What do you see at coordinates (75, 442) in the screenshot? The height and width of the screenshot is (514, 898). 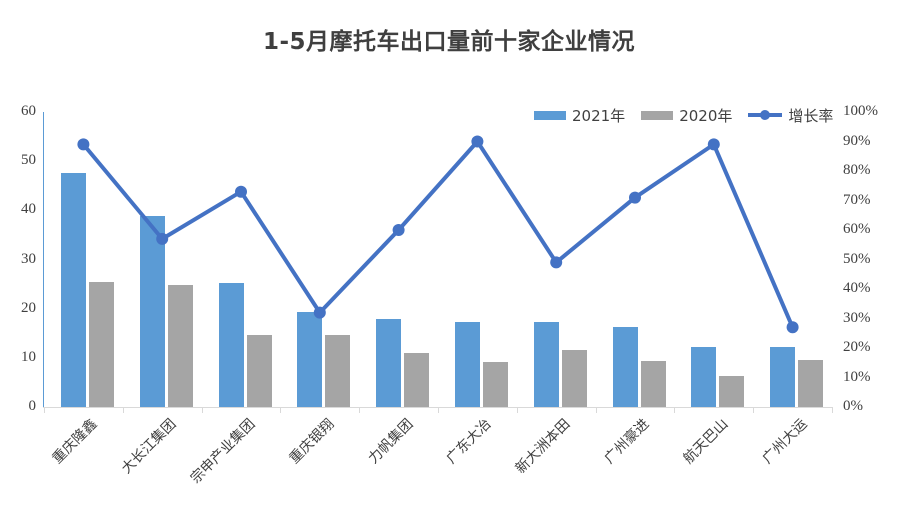 I see `x-axis-category-label-text: 重庆隆鑫` at bounding box center [75, 442].